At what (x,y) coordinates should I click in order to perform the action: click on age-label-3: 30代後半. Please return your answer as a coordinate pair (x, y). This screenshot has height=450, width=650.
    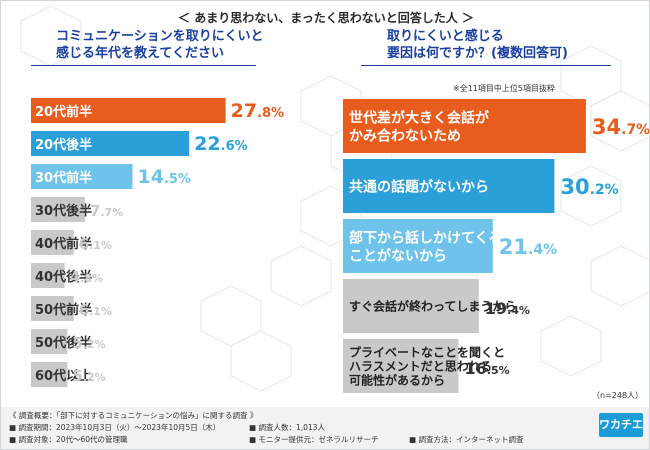
    Looking at the image, I should click on (63, 211).